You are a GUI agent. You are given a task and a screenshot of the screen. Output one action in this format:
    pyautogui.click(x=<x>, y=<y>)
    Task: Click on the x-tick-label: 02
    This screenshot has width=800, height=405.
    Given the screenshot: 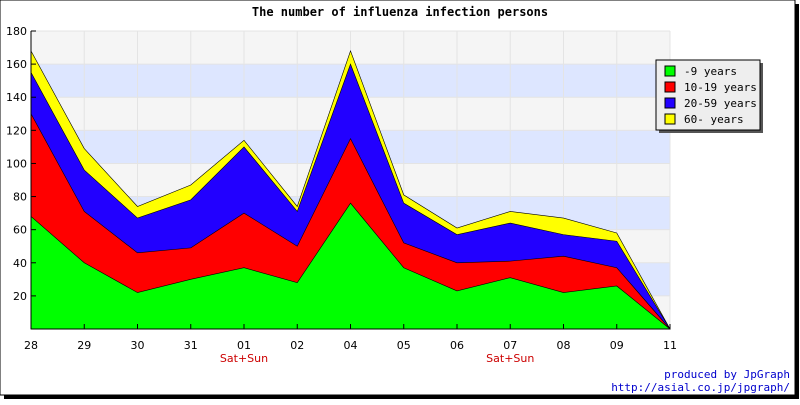 What is the action you would take?
    pyautogui.click(x=297, y=345)
    